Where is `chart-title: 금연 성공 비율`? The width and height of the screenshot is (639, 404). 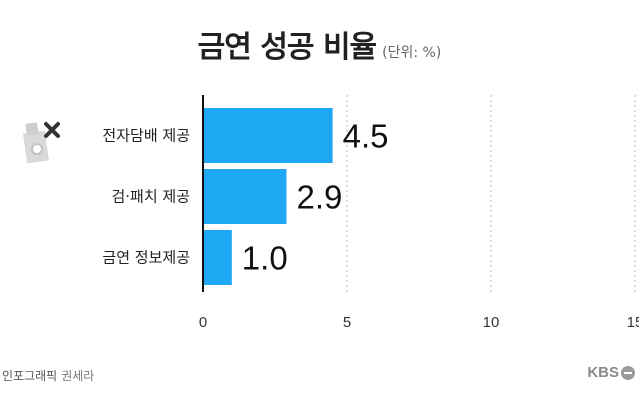
chart-title: 금연 성공 비율 is located at coordinates (287, 47).